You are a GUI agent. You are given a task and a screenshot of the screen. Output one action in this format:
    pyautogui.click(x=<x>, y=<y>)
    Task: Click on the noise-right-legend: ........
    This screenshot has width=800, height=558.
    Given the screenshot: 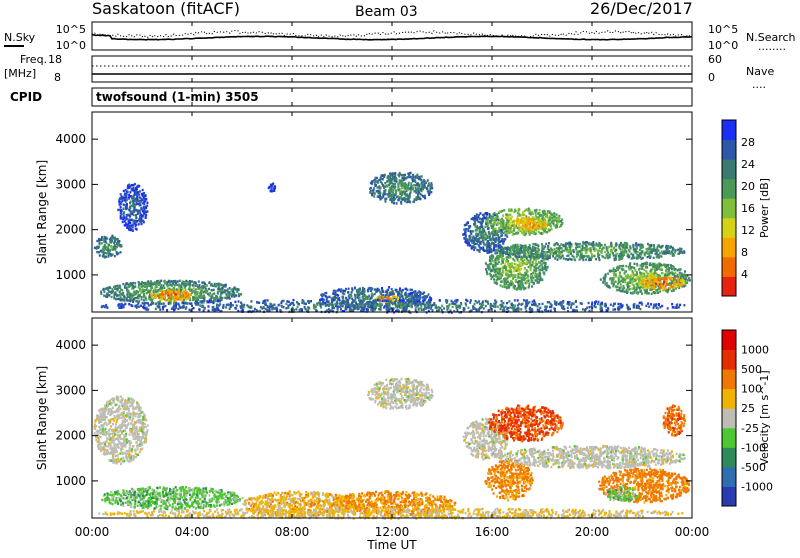 What is the action you would take?
    pyautogui.click(x=772, y=46)
    